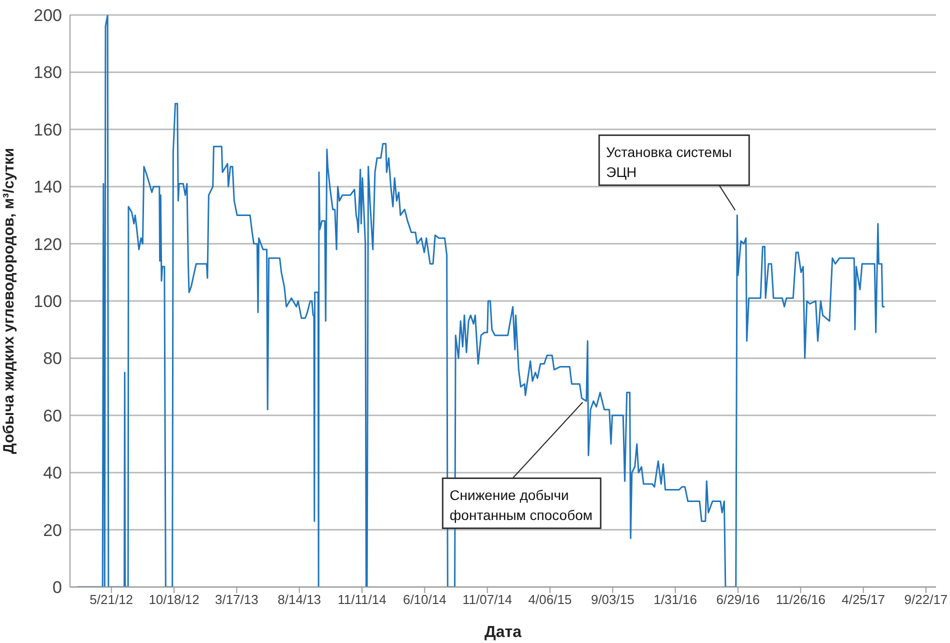  What do you see at coordinates (57, 588) in the screenshot?
I see `y-tick-label: 0` at bounding box center [57, 588].